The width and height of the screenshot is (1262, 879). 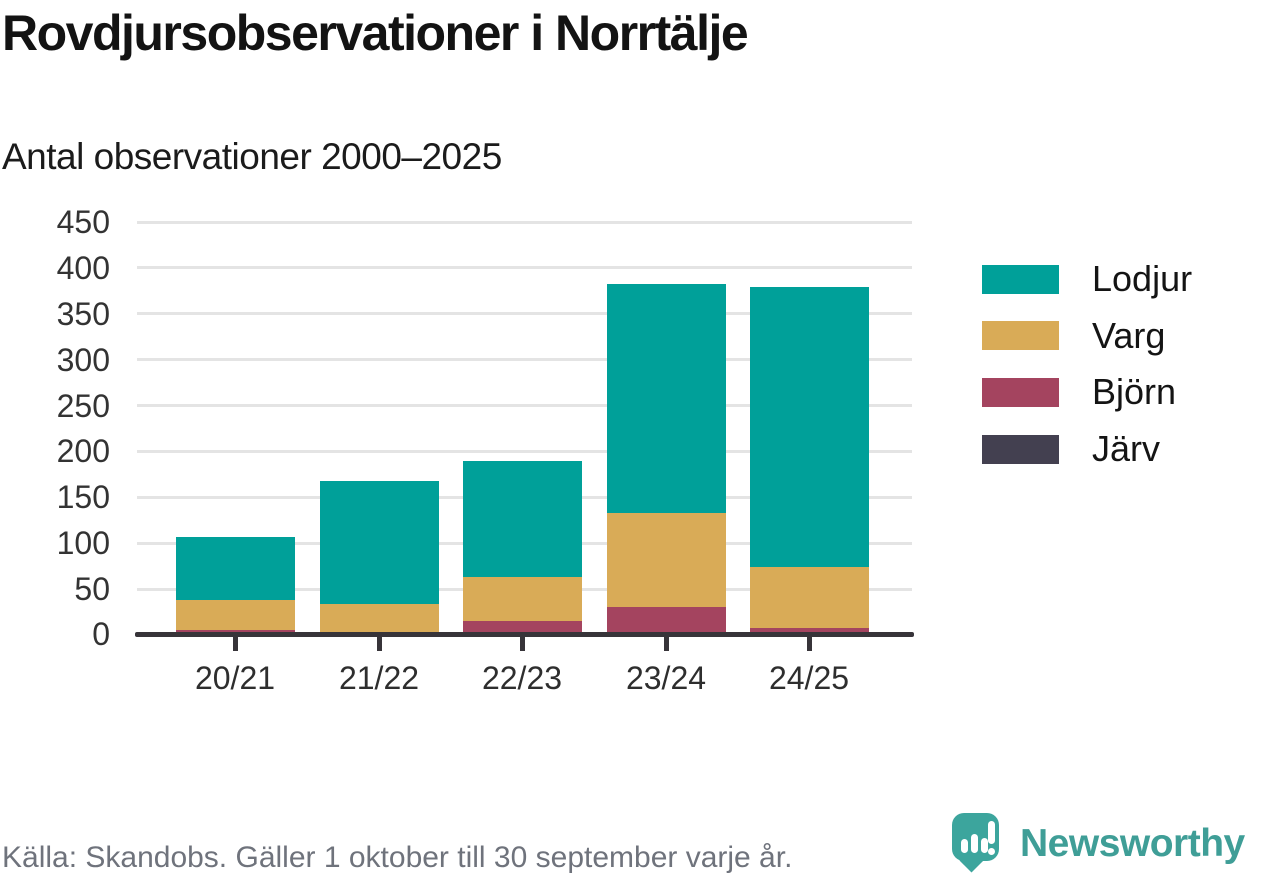 What do you see at coordinates (83, 405) in the screenshot?
I see `y-axis-label: 250` at bounding box center [83, 405].